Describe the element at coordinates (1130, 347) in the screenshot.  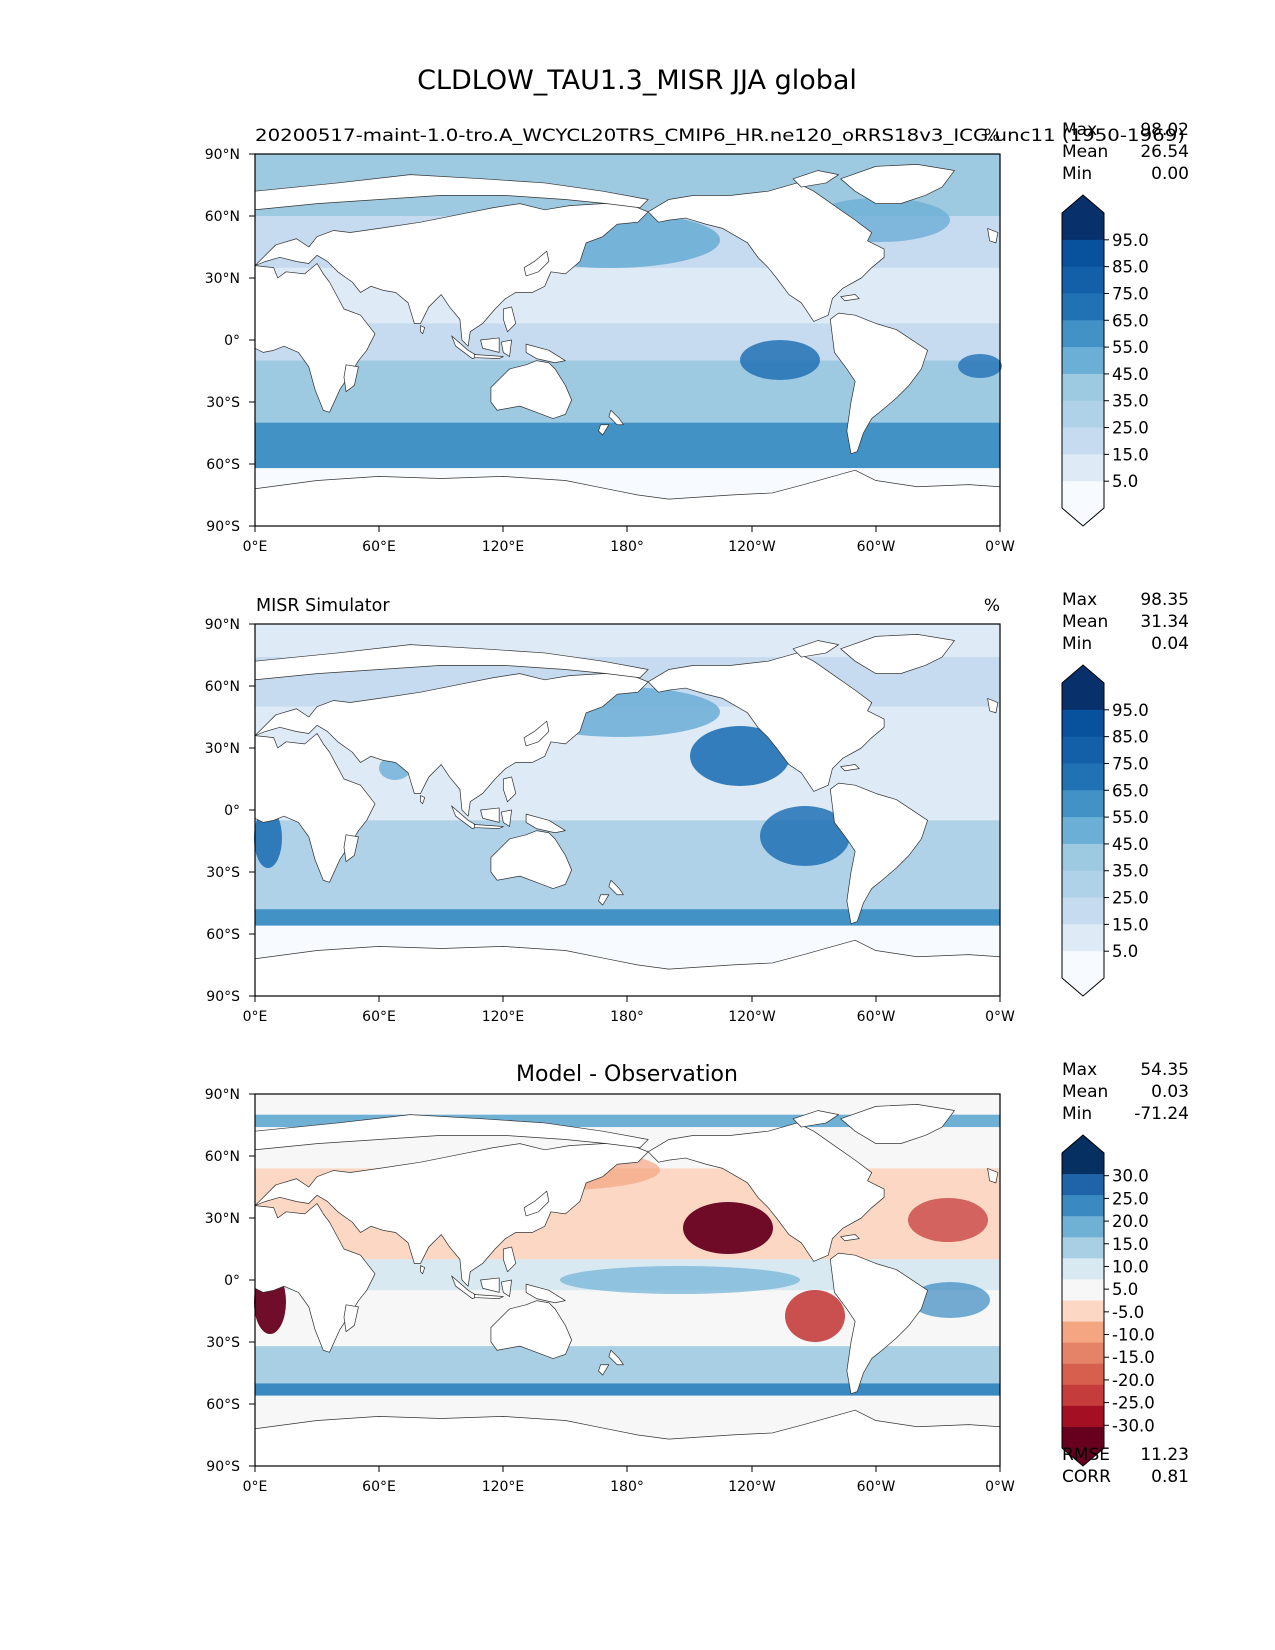
I see `colorbar-tick-label: 55.0` at that location.